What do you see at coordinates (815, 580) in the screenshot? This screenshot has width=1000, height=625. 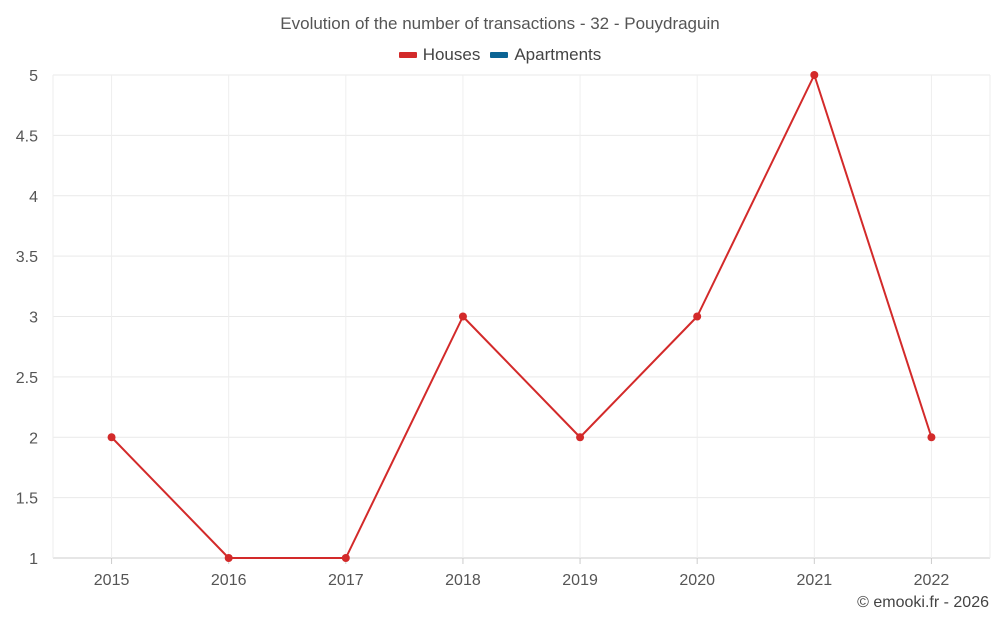 I see `x-tick-label: 2021` at bounding box center [815, 580].